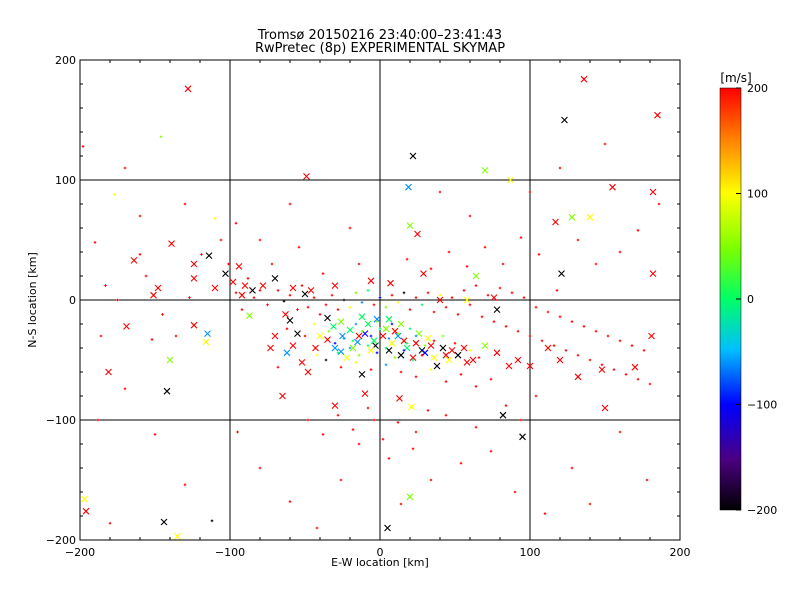  Describe the element at coordinates (735, 78) in the screenshot. I see `colorbar-label: [m/s]` at that location.